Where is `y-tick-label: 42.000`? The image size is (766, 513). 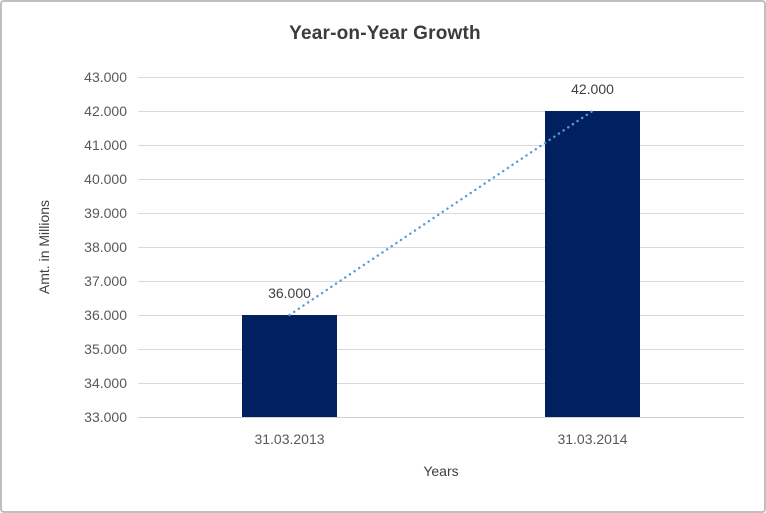 y-tick-label: 42.000 is located at coordinates (105, 111).